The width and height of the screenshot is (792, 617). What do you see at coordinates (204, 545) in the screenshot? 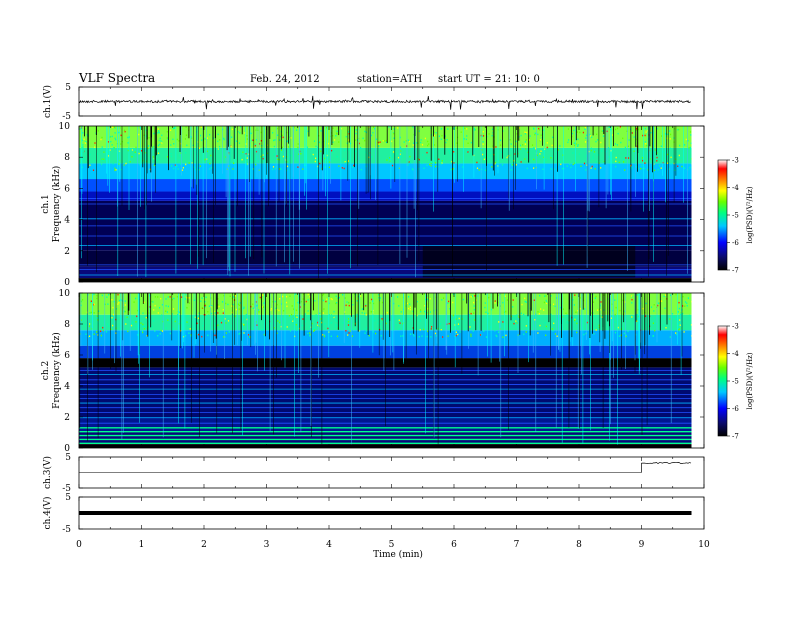
I see `x-tick-label: 2` at bounding box center [204, 545].